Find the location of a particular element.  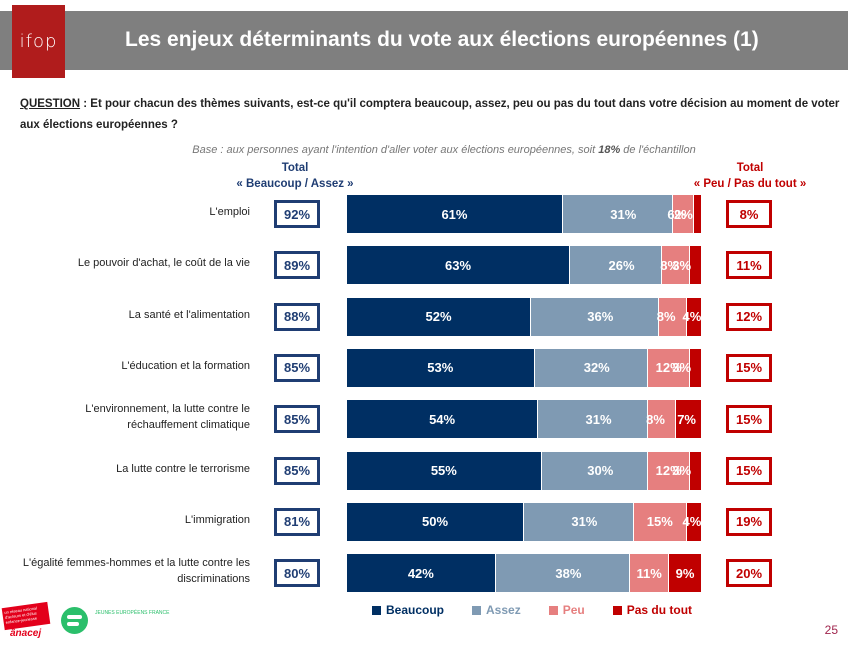

bar-value-label: 61% is located at coordinates (454, 214).